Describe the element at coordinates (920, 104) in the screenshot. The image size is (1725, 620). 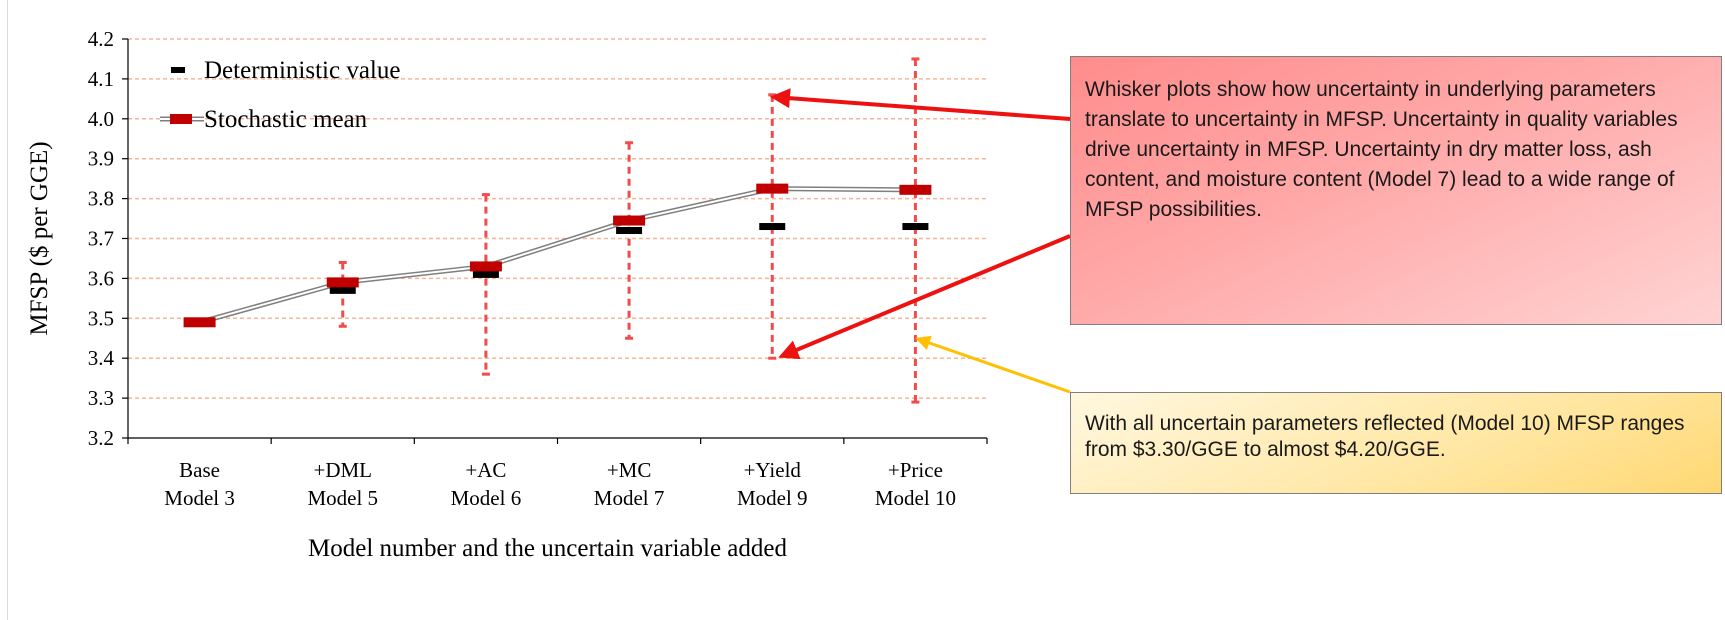
I see `red-arrow-upper` at that location.